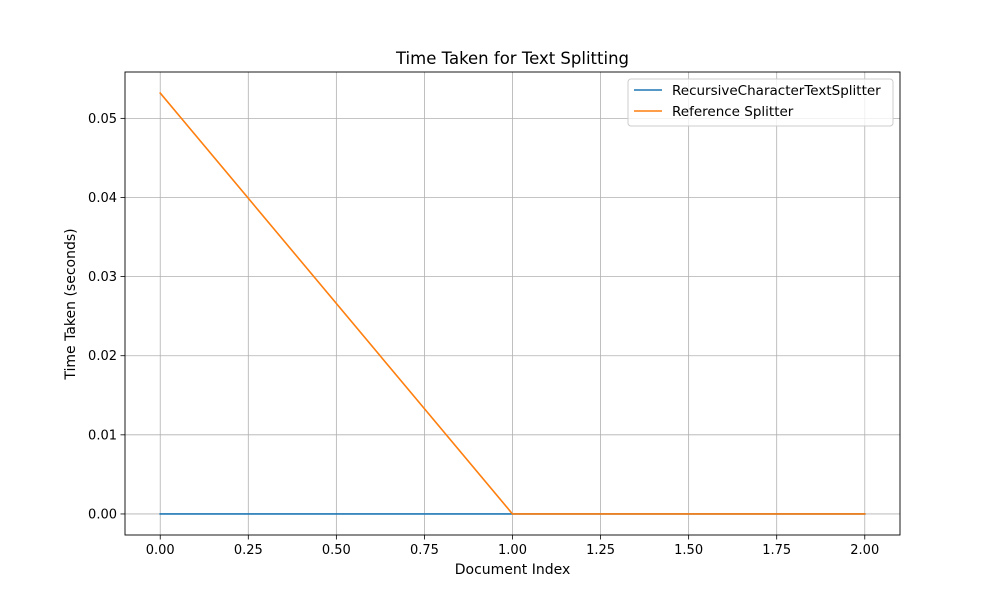  Describe the element at coordinates (512, 550) in the screenshot. I see `x-tick-label: 1.00` at that location.